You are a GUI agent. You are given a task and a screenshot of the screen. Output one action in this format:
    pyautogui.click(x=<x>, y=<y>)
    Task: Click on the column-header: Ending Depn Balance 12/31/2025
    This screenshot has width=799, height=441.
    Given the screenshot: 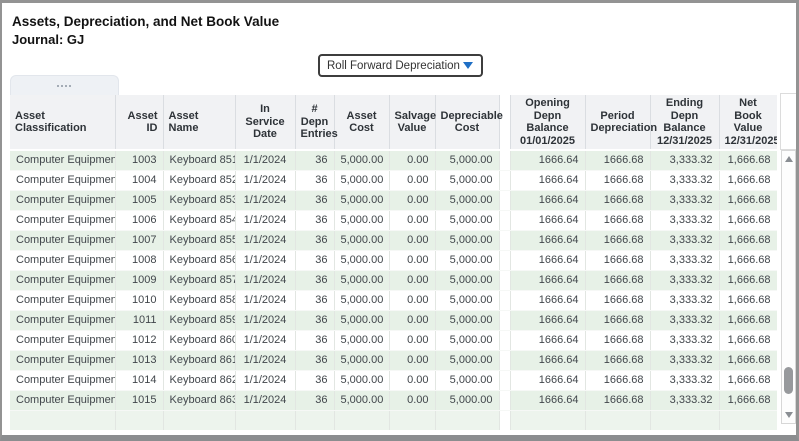 What is the action you would take?
    pyautogui.click(x=685, y=123)
    